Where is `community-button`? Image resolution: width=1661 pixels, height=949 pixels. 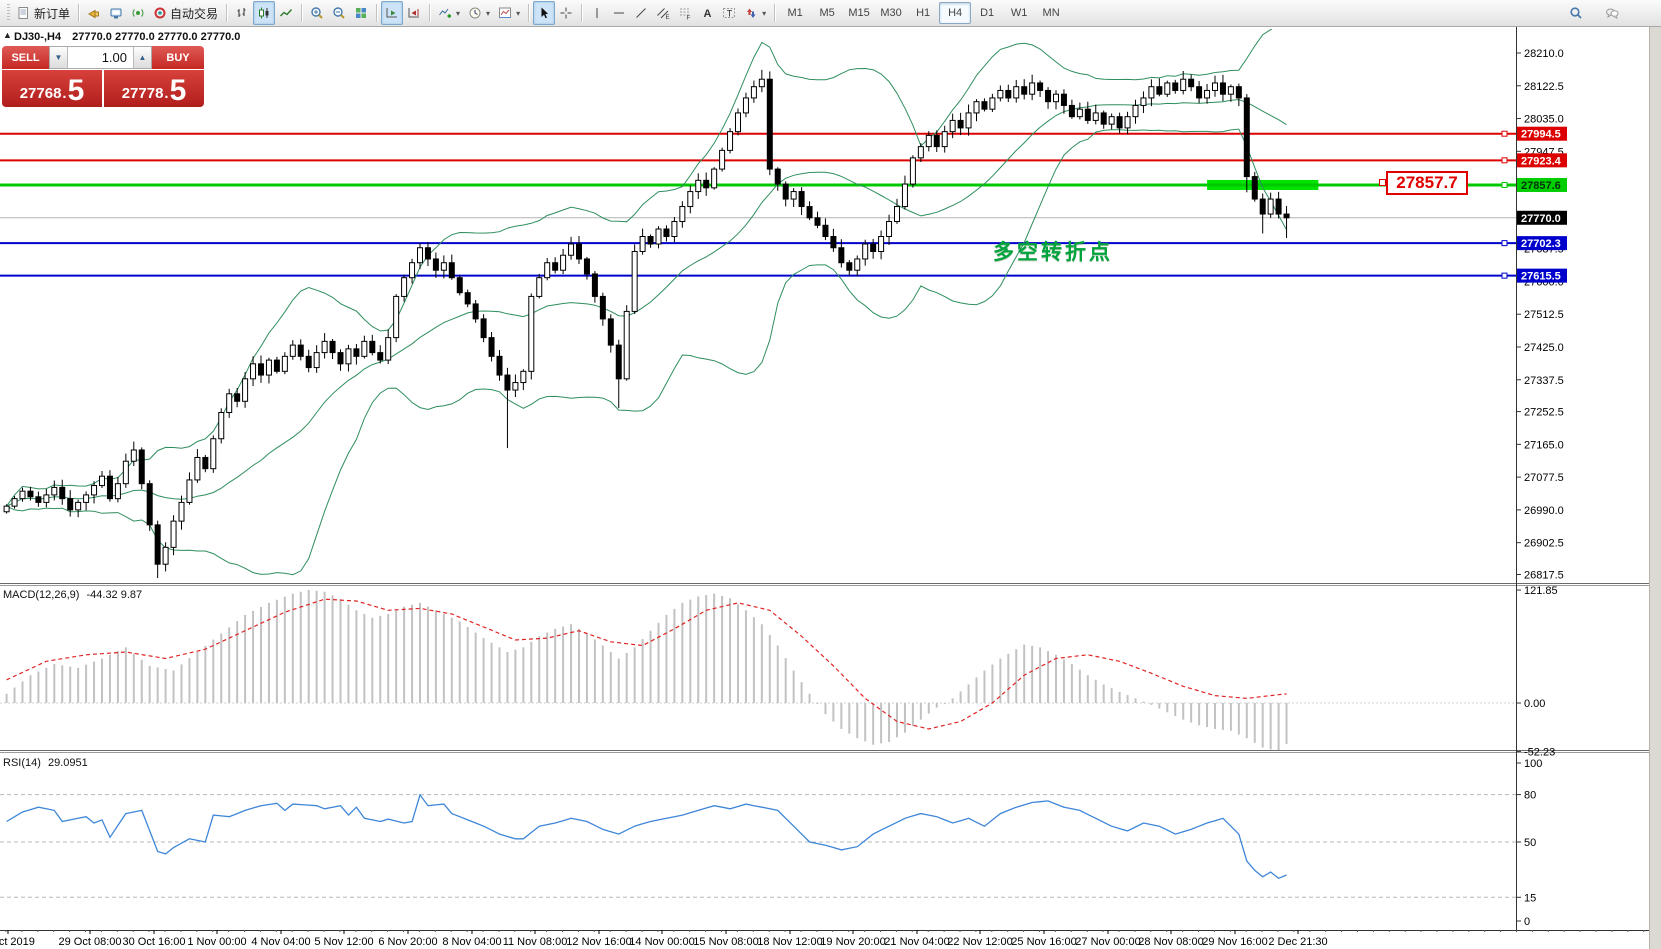 community-button is located at coordinates (1612, 13).